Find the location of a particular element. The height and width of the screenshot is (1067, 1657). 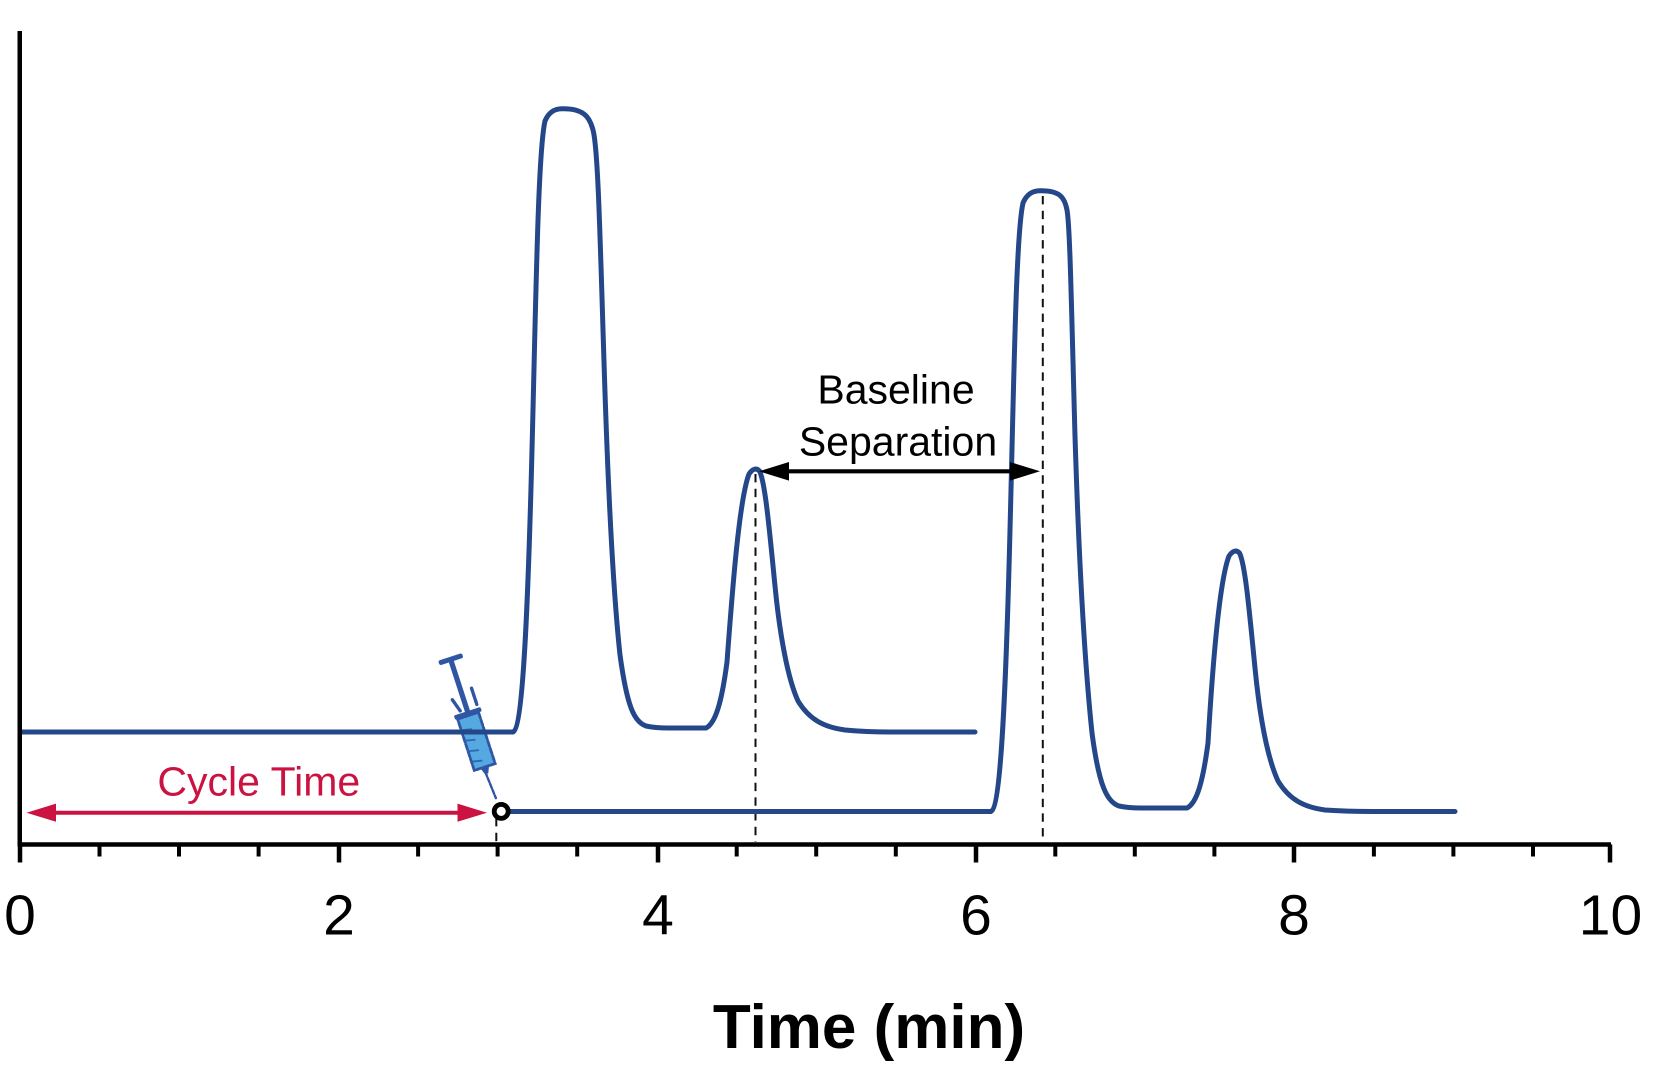

svg-text: 0 is located at coordinates (20, 916).